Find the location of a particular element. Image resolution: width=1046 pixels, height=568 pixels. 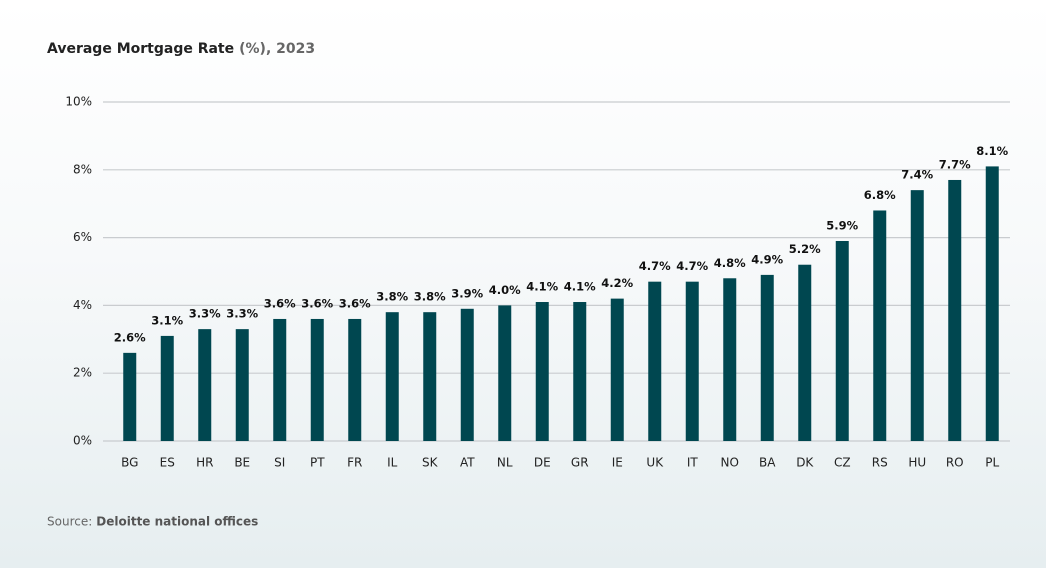

x-tick-label: DK is located at coordinates (805, 463).